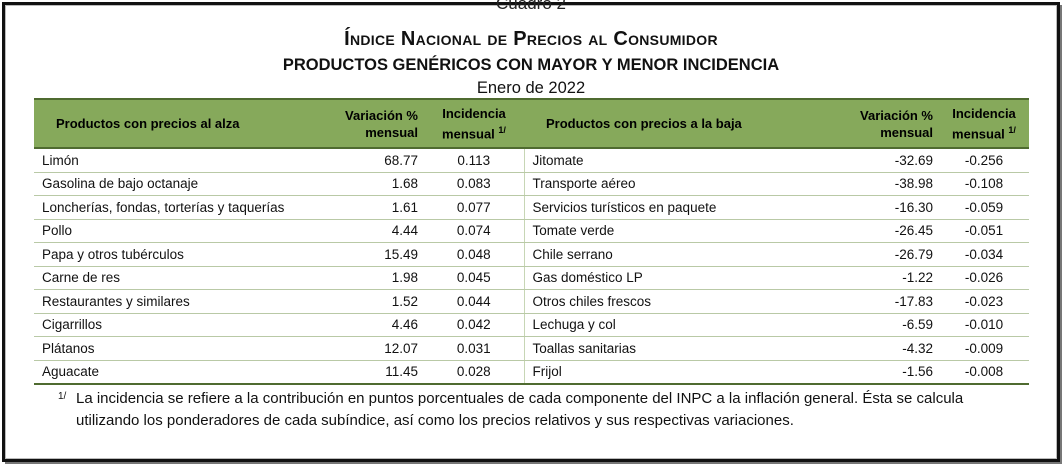  I want to click on down-incidence: -0.026, so click(984, 278).